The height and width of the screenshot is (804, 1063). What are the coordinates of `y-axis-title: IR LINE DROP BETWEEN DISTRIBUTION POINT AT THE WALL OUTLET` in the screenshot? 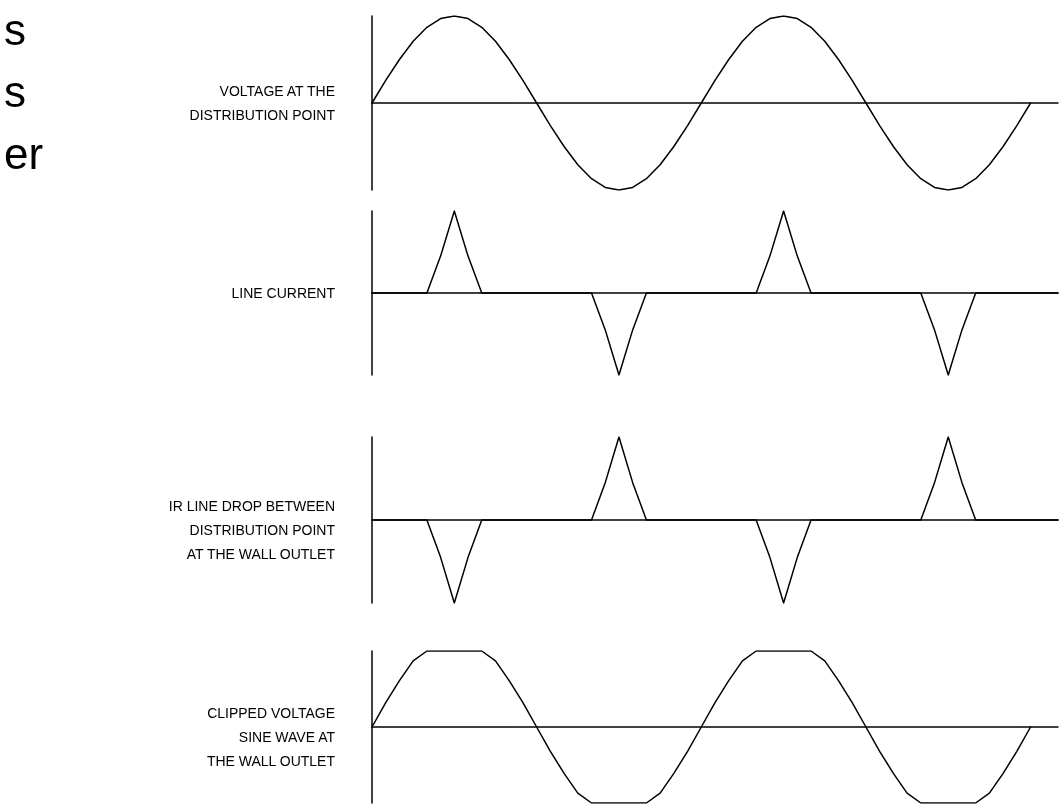 It's located at (252, 530).